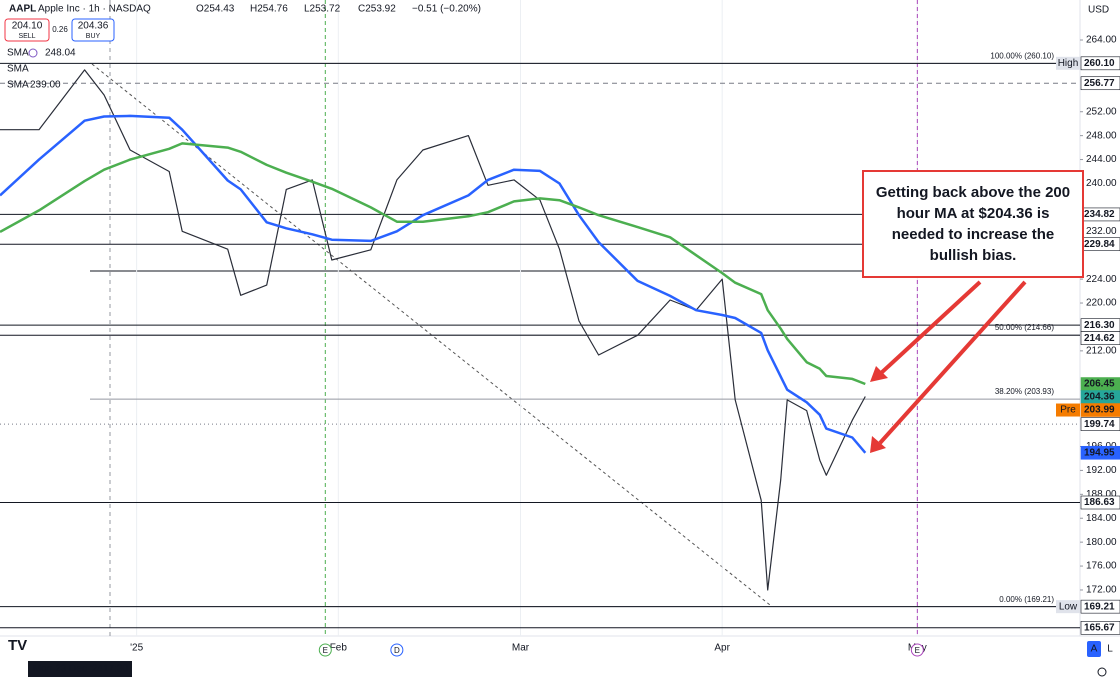 The height and width of the screenshot is (684, 1120). What do you see at coordinates (1026, 599) in the screenshot?
I see `fib-label: 0.00% (169.21)` at bounding box center [1026, 599].